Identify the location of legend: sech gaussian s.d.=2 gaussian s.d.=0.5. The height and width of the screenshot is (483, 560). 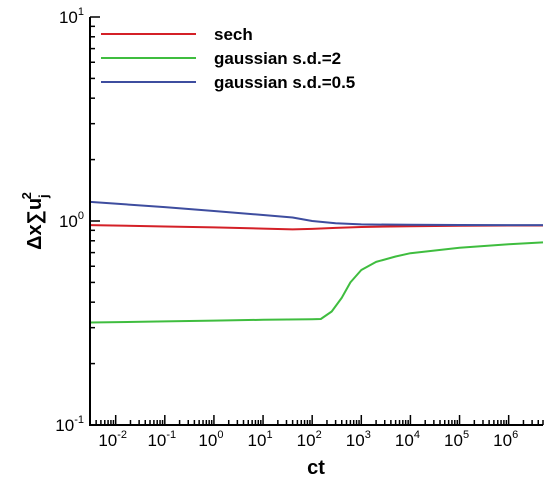
(228, 58).